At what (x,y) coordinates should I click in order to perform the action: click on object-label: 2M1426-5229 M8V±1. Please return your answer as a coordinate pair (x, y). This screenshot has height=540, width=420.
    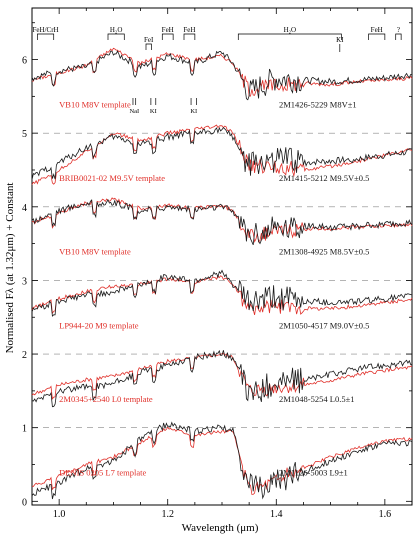
    Looking at the image, I should click on (318, 104).